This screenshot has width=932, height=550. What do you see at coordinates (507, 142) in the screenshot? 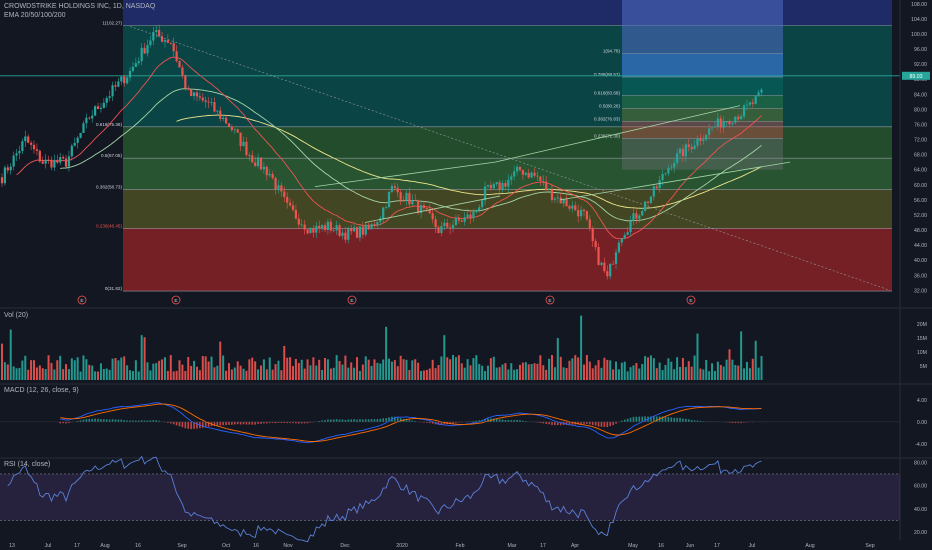
I see `fib-zone` at bounding box center [507, 142].